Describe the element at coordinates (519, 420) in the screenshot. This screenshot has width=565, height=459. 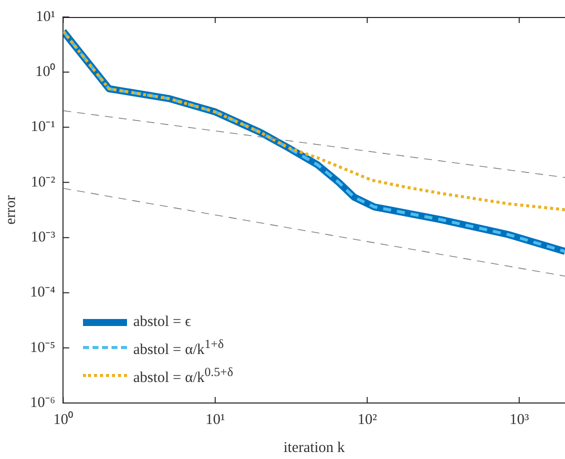
I see `x-tick-label: 10³` at that location.